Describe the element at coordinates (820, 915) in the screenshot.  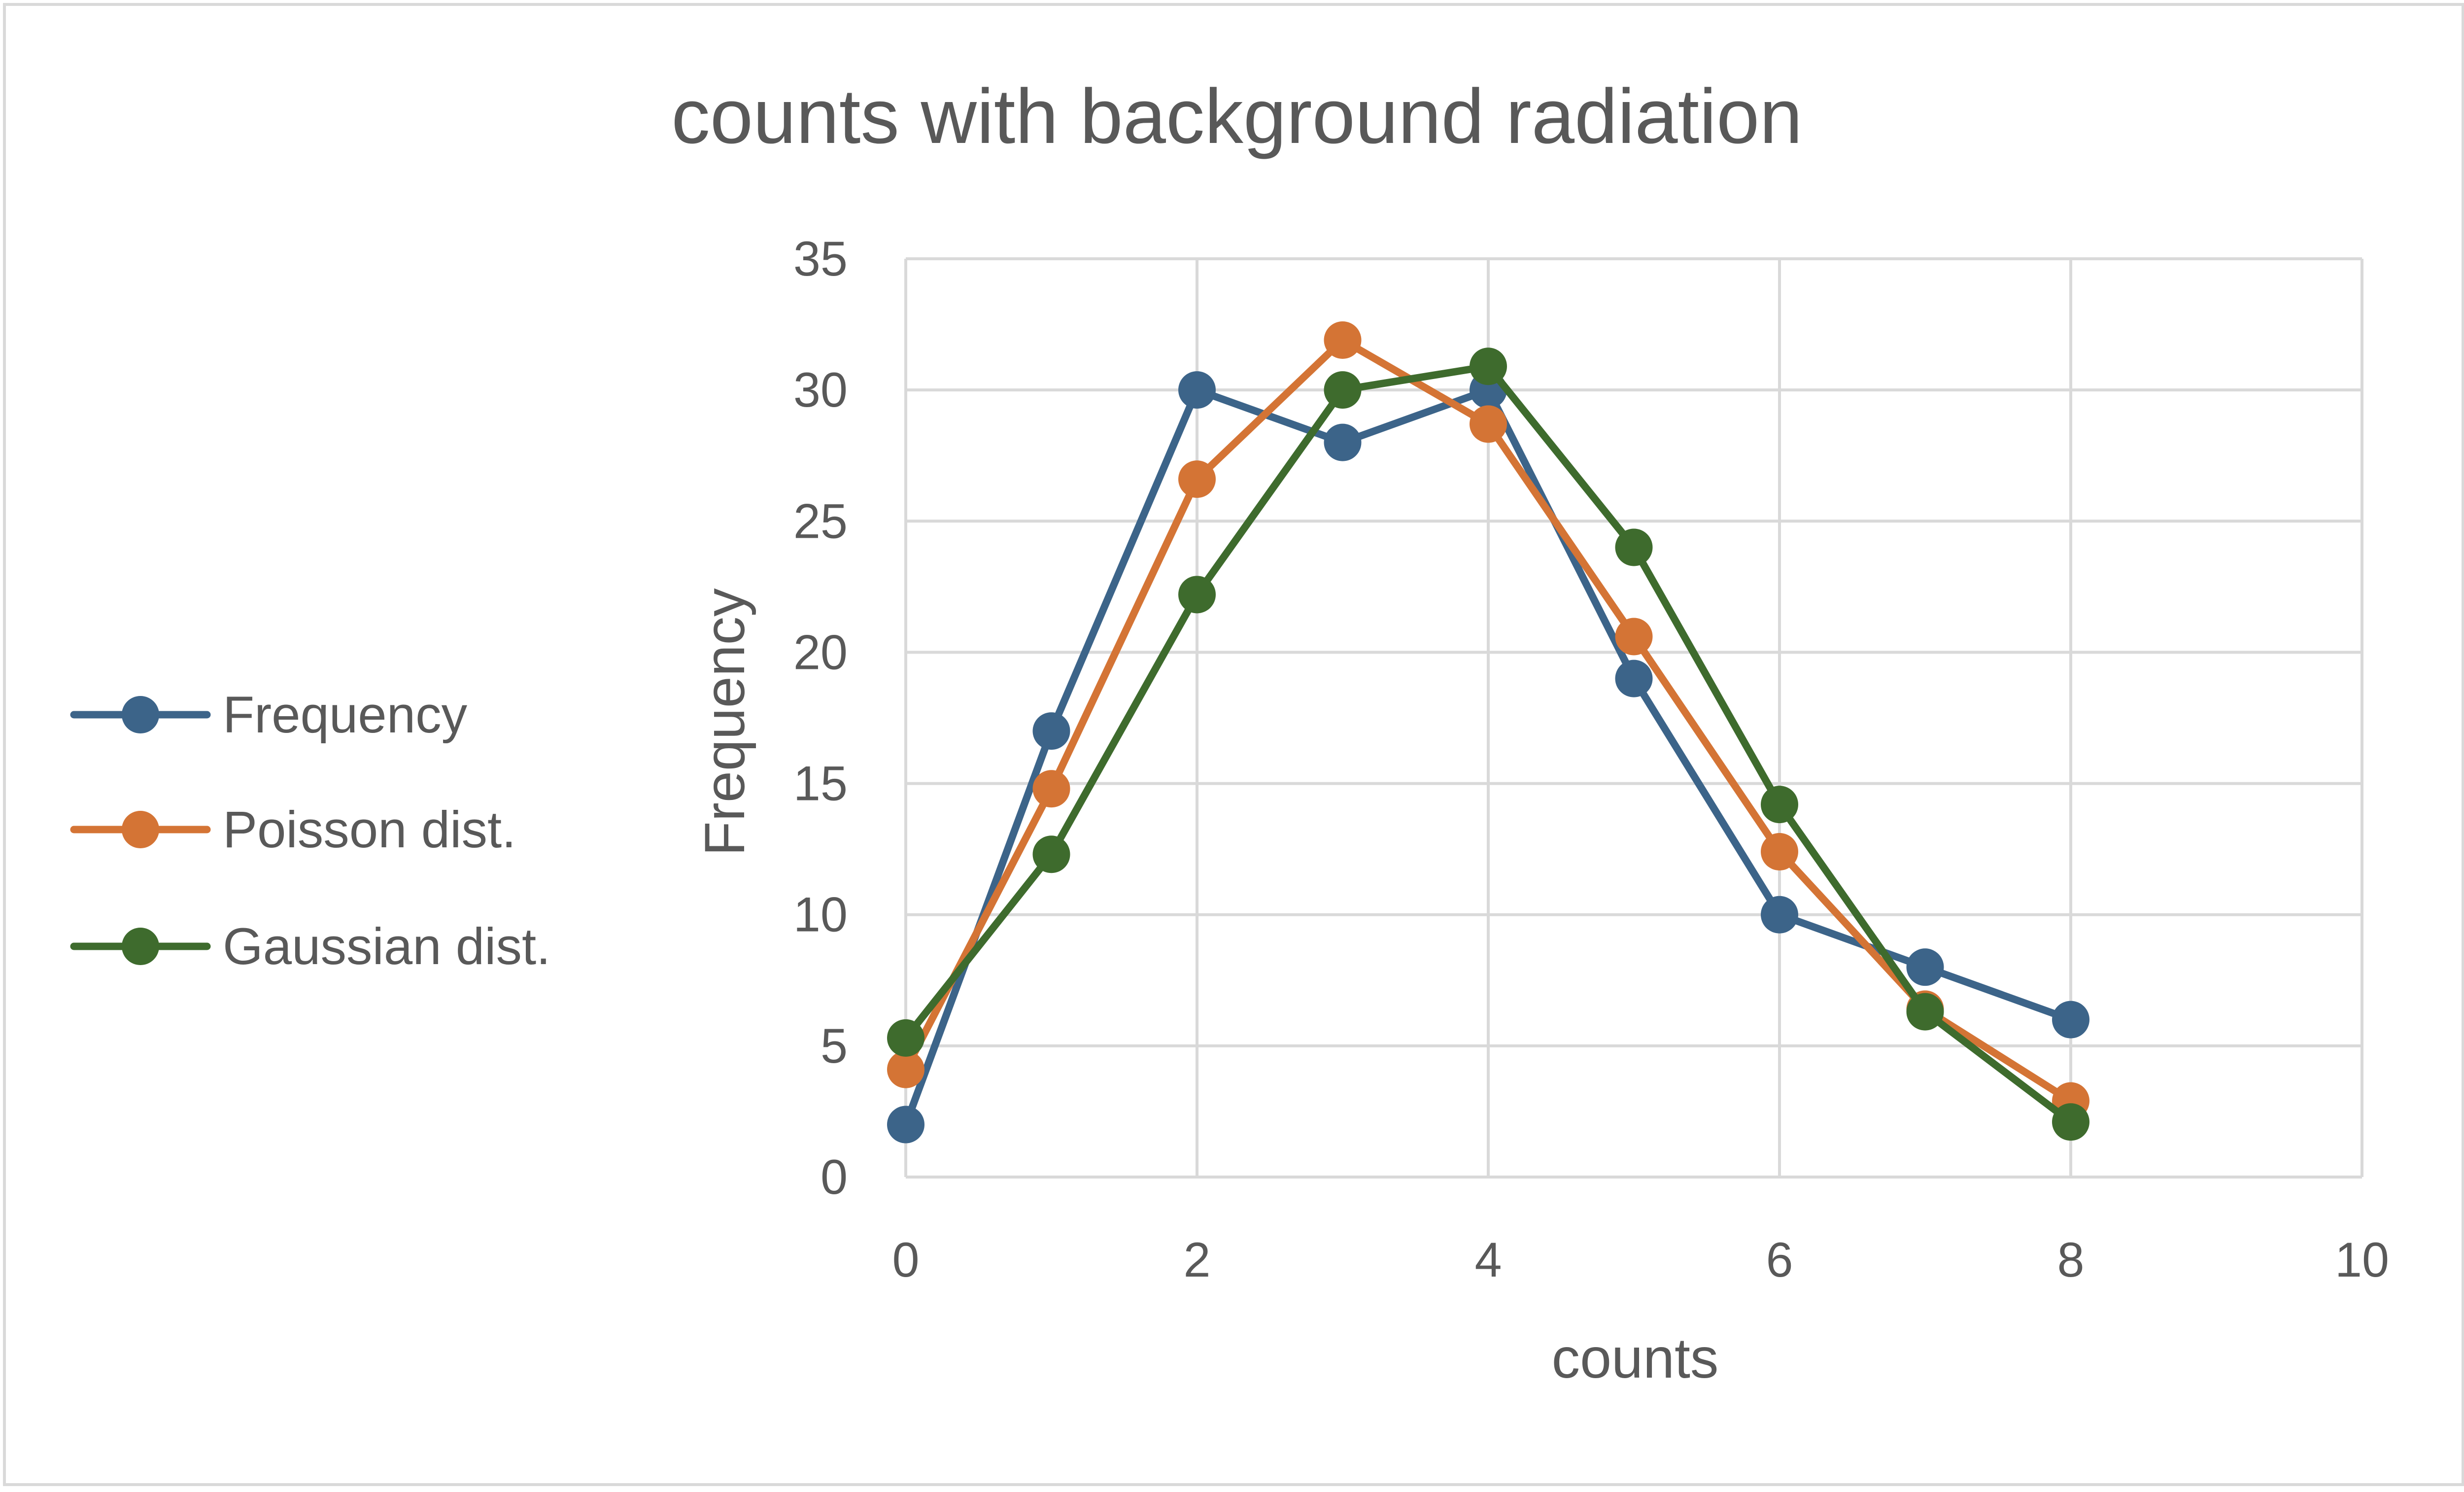
I see `y-tick-label: 10` at that location.